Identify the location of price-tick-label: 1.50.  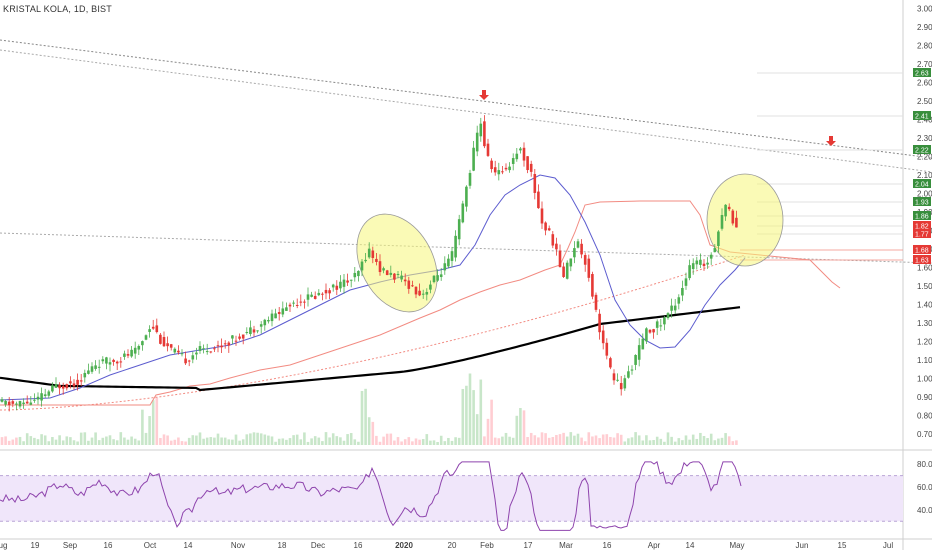
(924, 286).